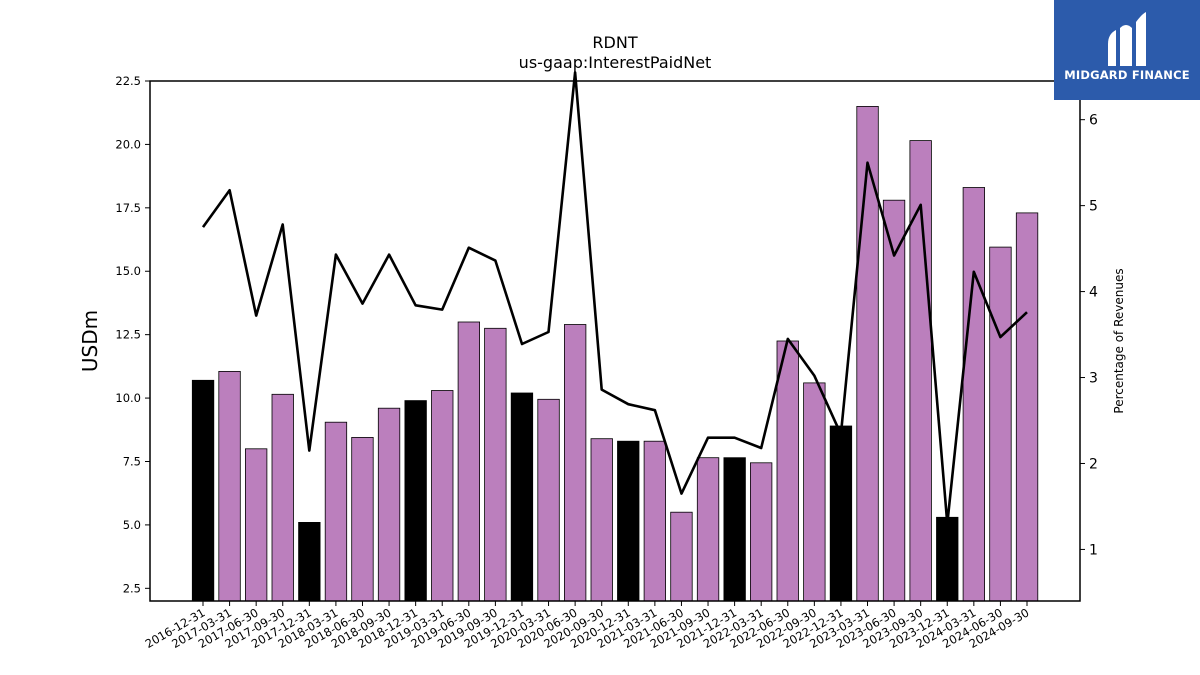 The height and width of the screenshot is (675, 1200). I want to click on y-tick-label: 12.5, so click(128, 335).